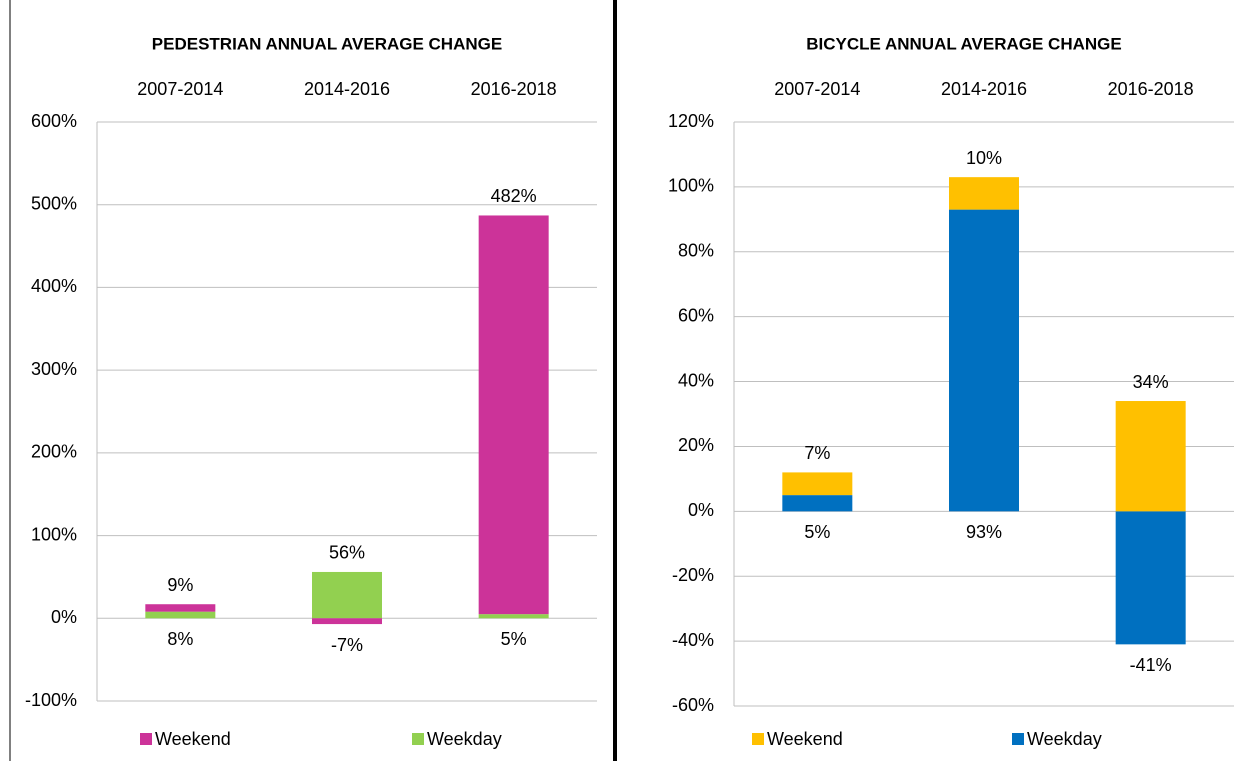 The height and width of the screenshot is (761, 1236). I want to click on y-tick-label: 60%, so click(696, 315).